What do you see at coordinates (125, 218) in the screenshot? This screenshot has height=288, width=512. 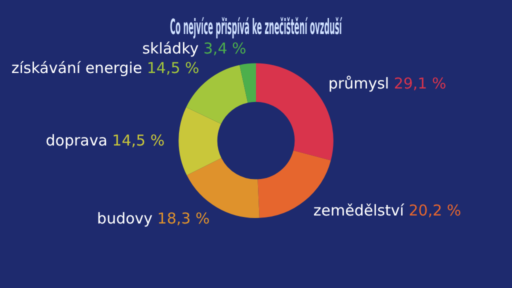 I see `slice-label: budovy` at bounding box center [125, 218].